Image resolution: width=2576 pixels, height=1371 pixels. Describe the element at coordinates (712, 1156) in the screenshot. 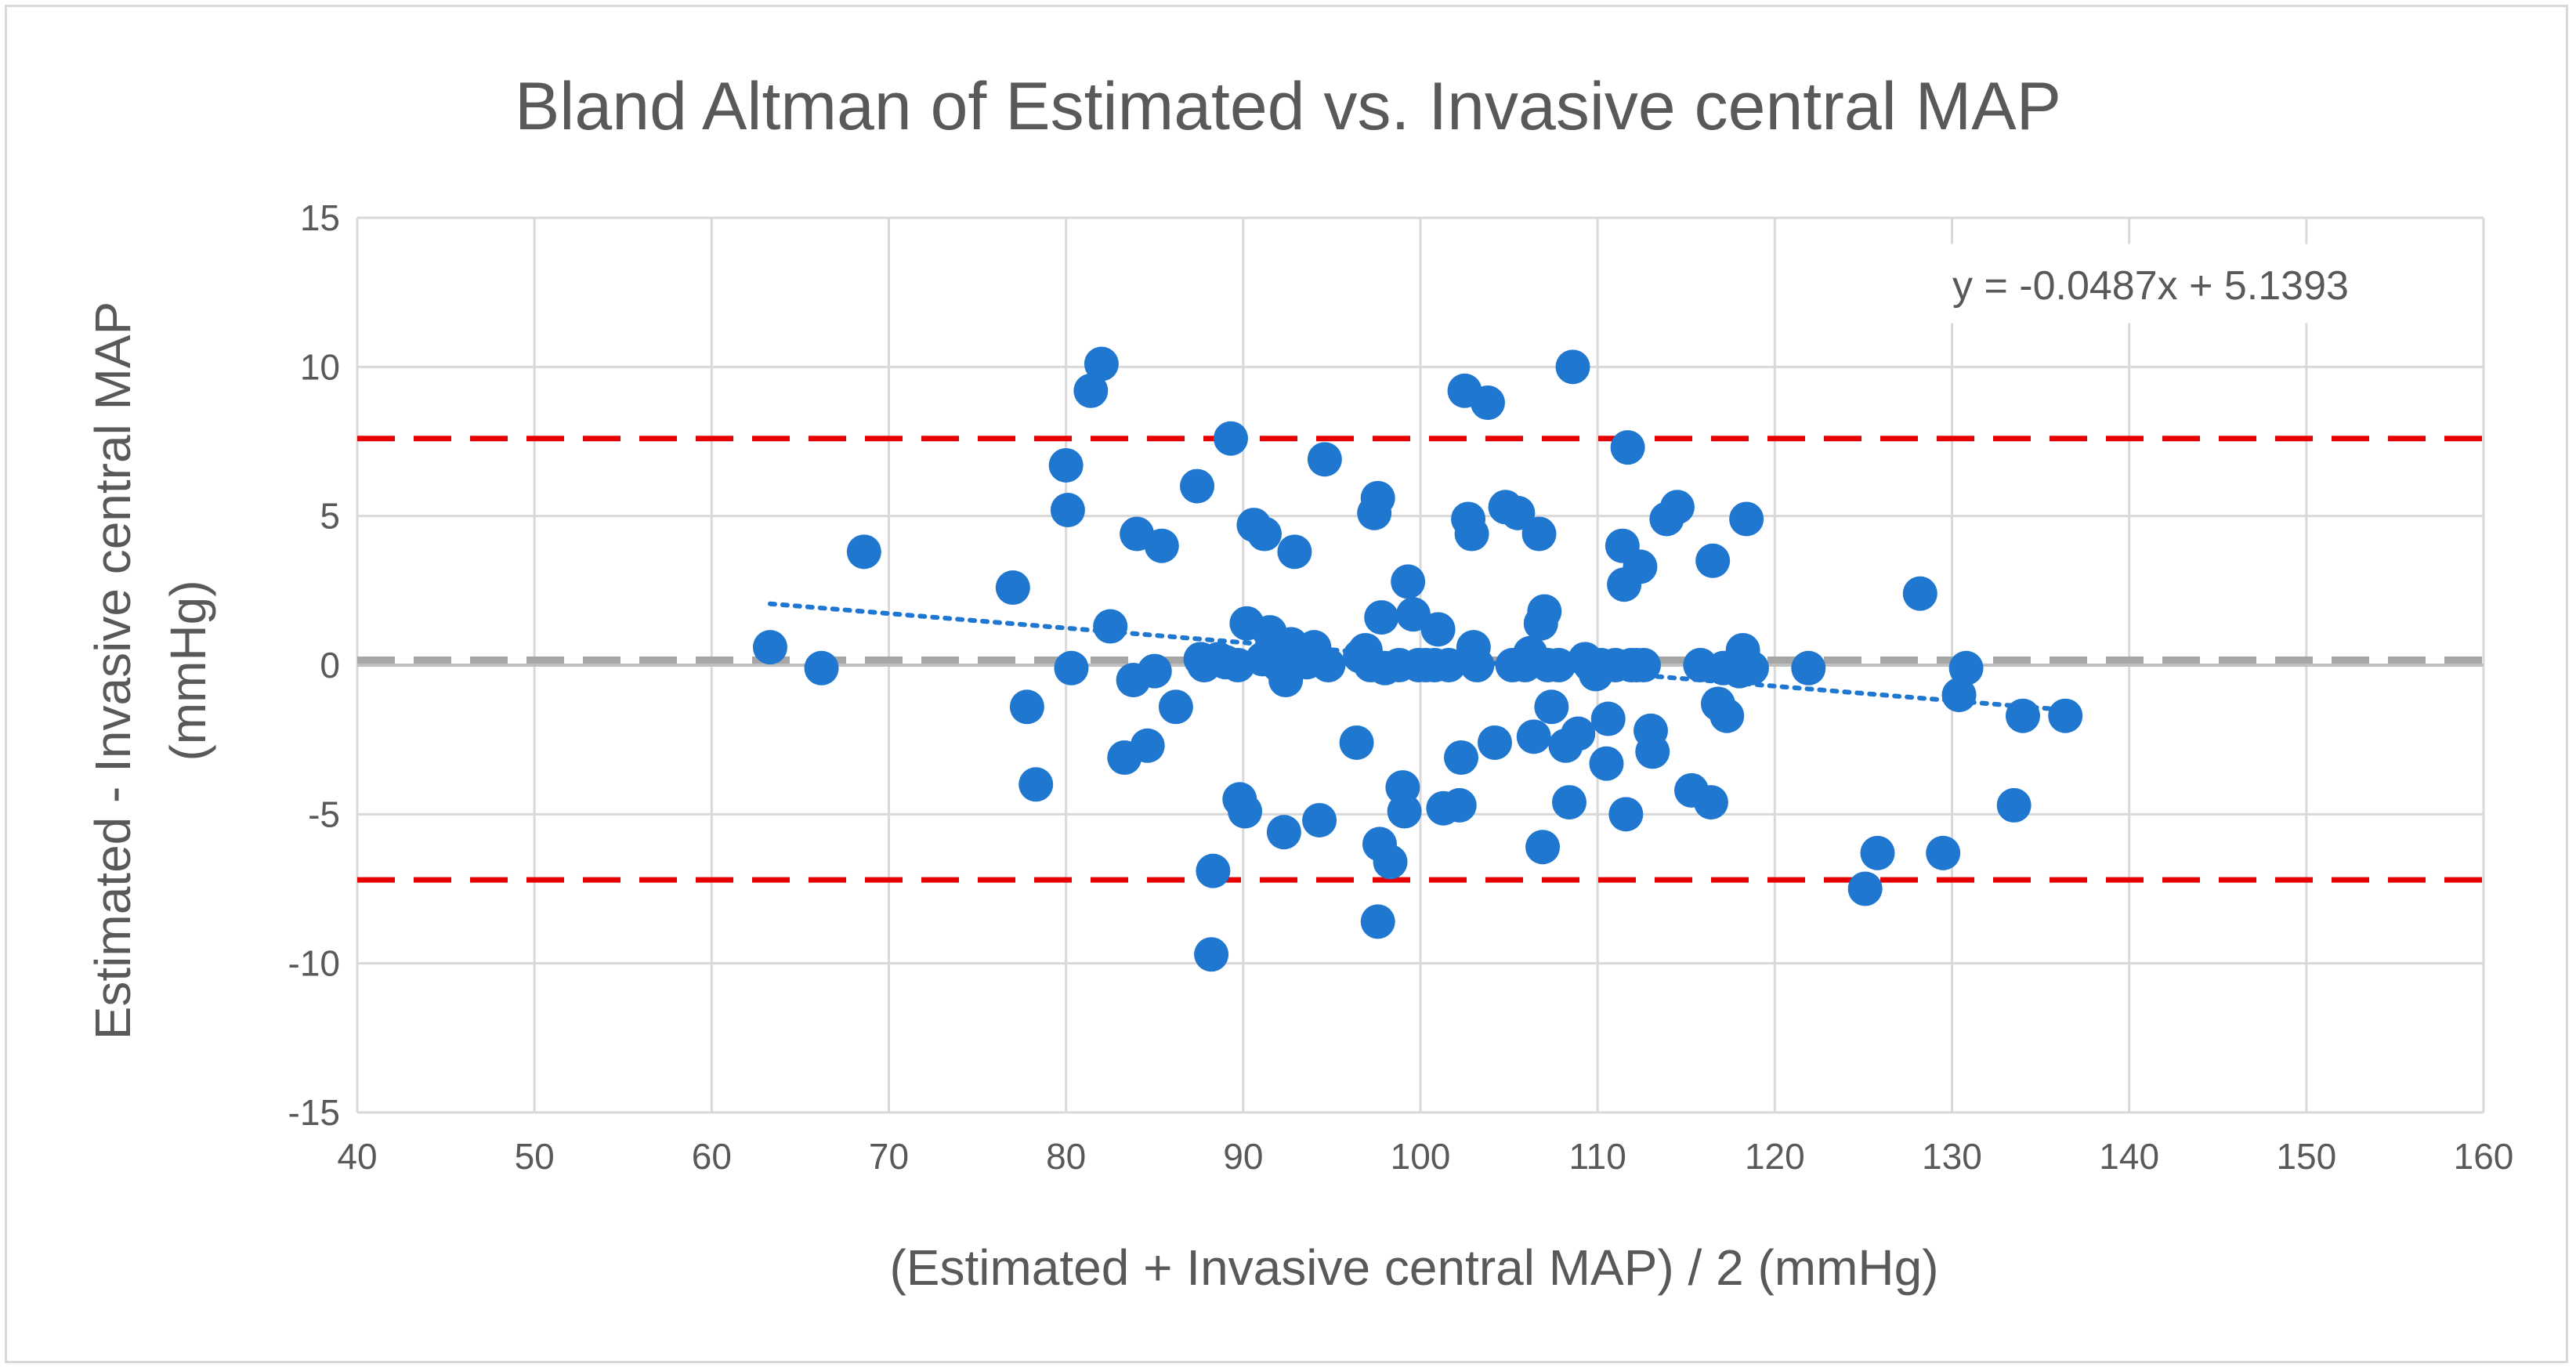

I see `x-tick-label: 60` at that location.